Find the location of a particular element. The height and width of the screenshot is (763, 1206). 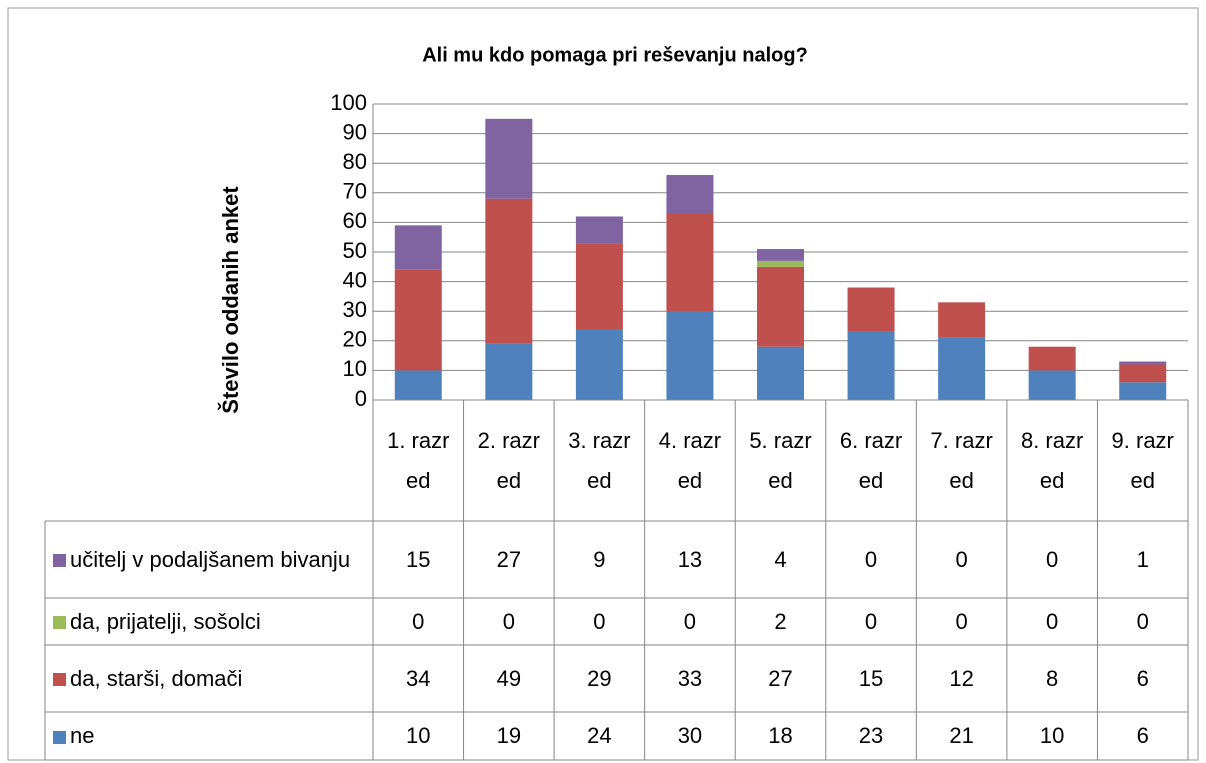

y-tick-label: 70 is located at coordinates (355, 191).